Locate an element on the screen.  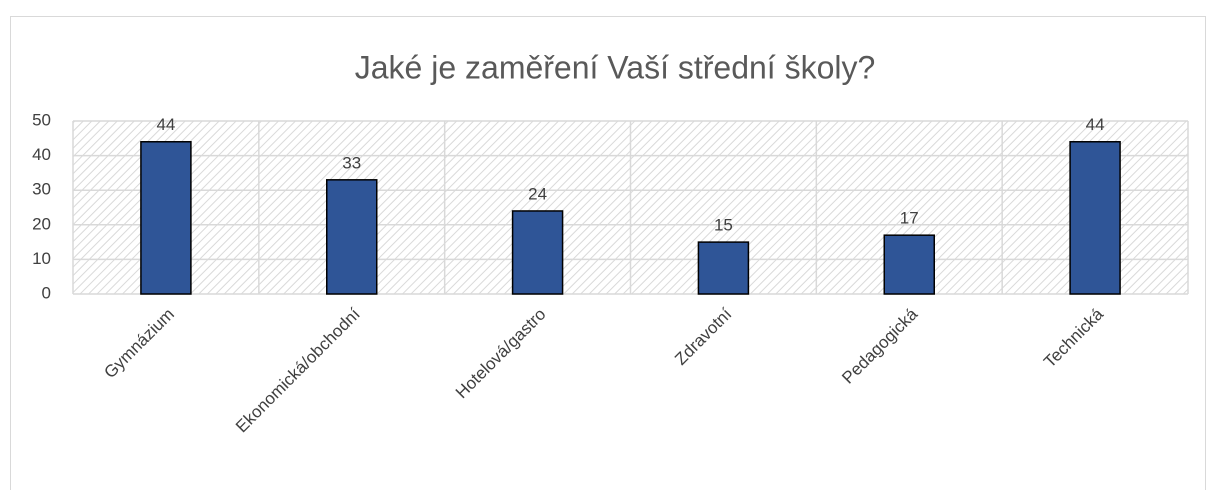
data-label: 17 is located at coordinates (909, 218).